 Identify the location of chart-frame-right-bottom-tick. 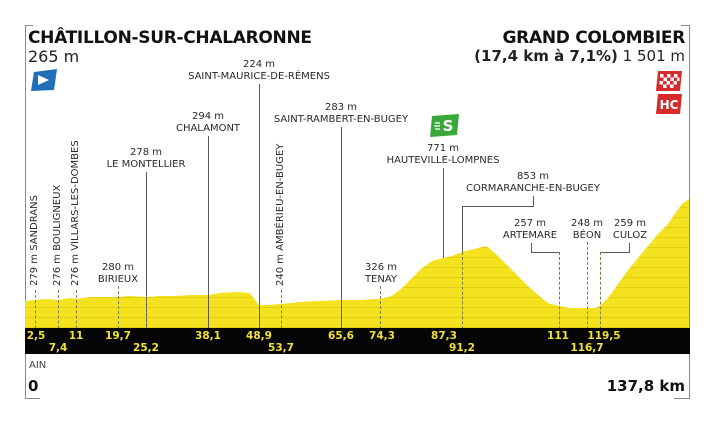
(681, 398).